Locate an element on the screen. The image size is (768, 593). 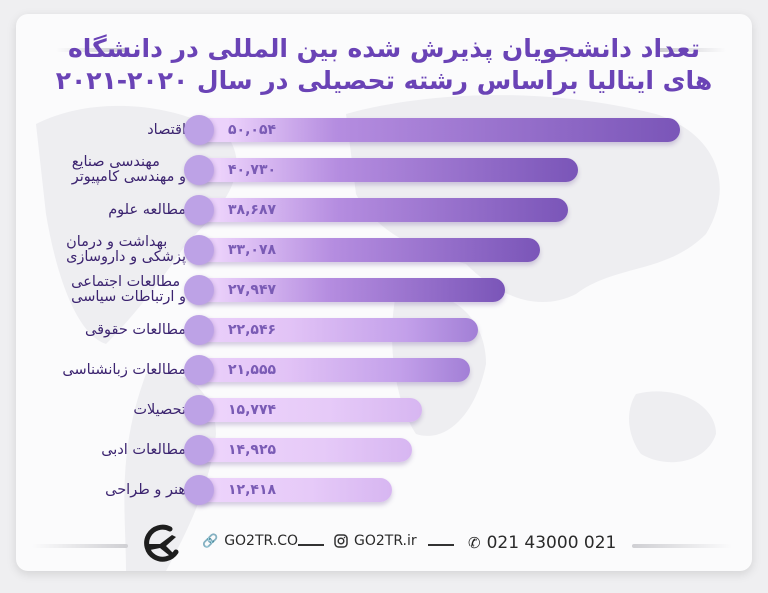
category-label-line: مطالعات حقوقی is located at coordinates (135, 329).